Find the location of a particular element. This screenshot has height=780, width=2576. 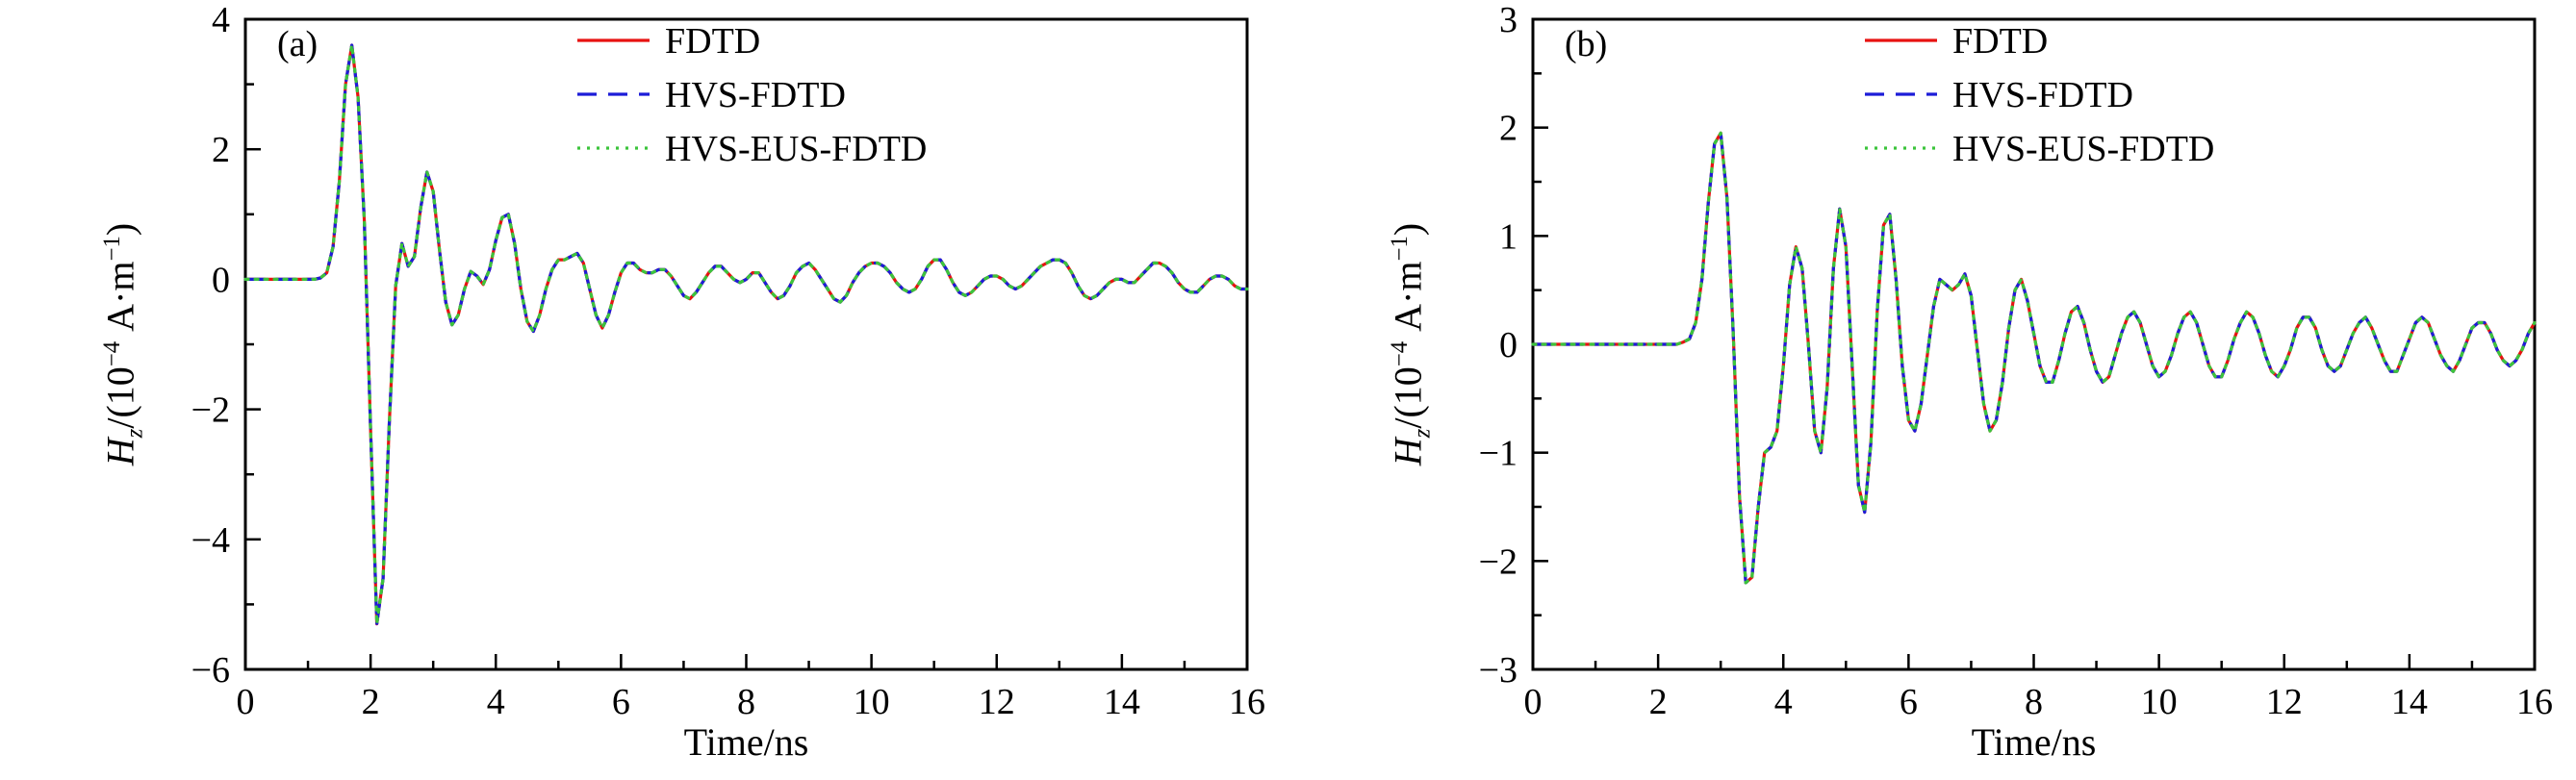

y-axis-label-b: Hz/(10−4 A·m−1) is located at coordinates (1411, 344).